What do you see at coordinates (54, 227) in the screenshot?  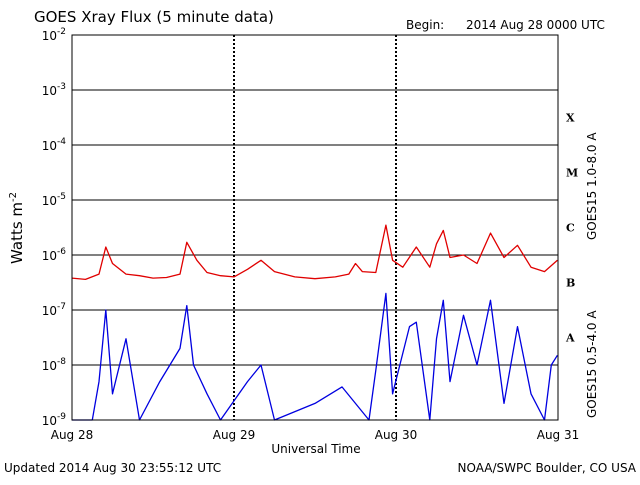 I see `y-tick-labels: 10-210-310-410-510-610-710-810-9` at bounding box center [54, 227].